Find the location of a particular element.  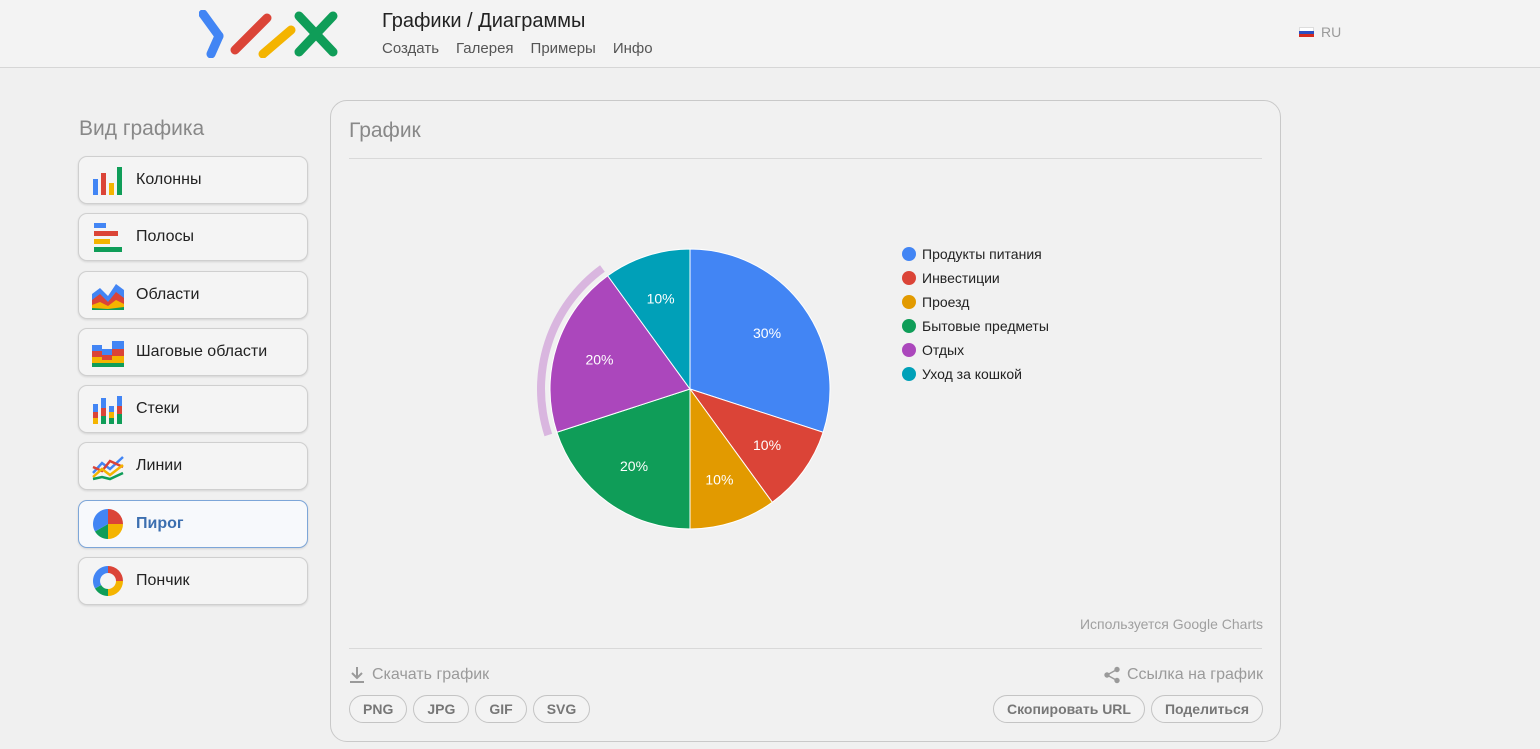

chart-type-areas: Области is located at coordinates (193, 294).